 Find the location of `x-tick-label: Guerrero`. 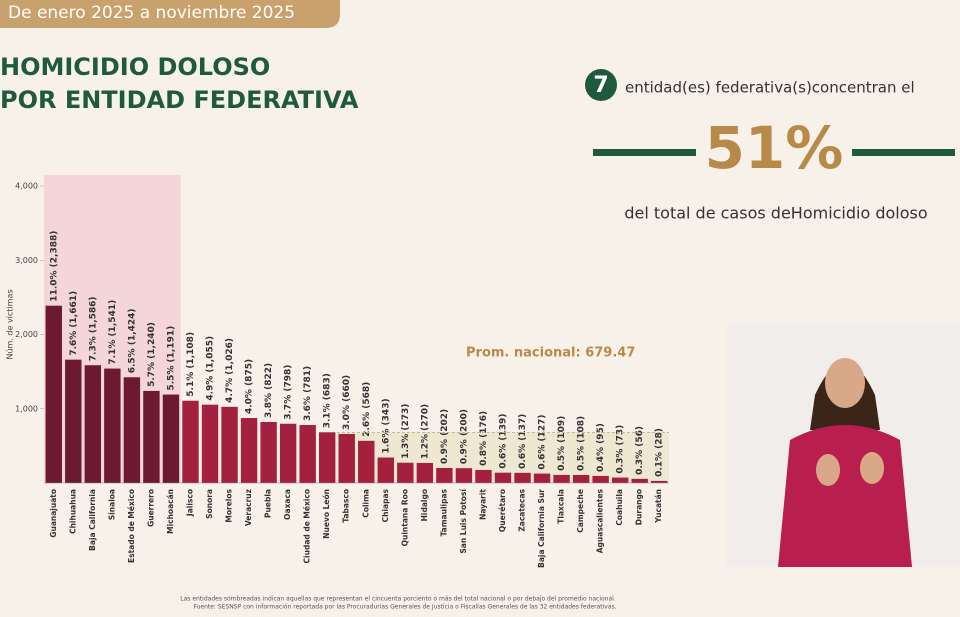

x-tick-label: Guerrero is located at coordinates (150, 508).